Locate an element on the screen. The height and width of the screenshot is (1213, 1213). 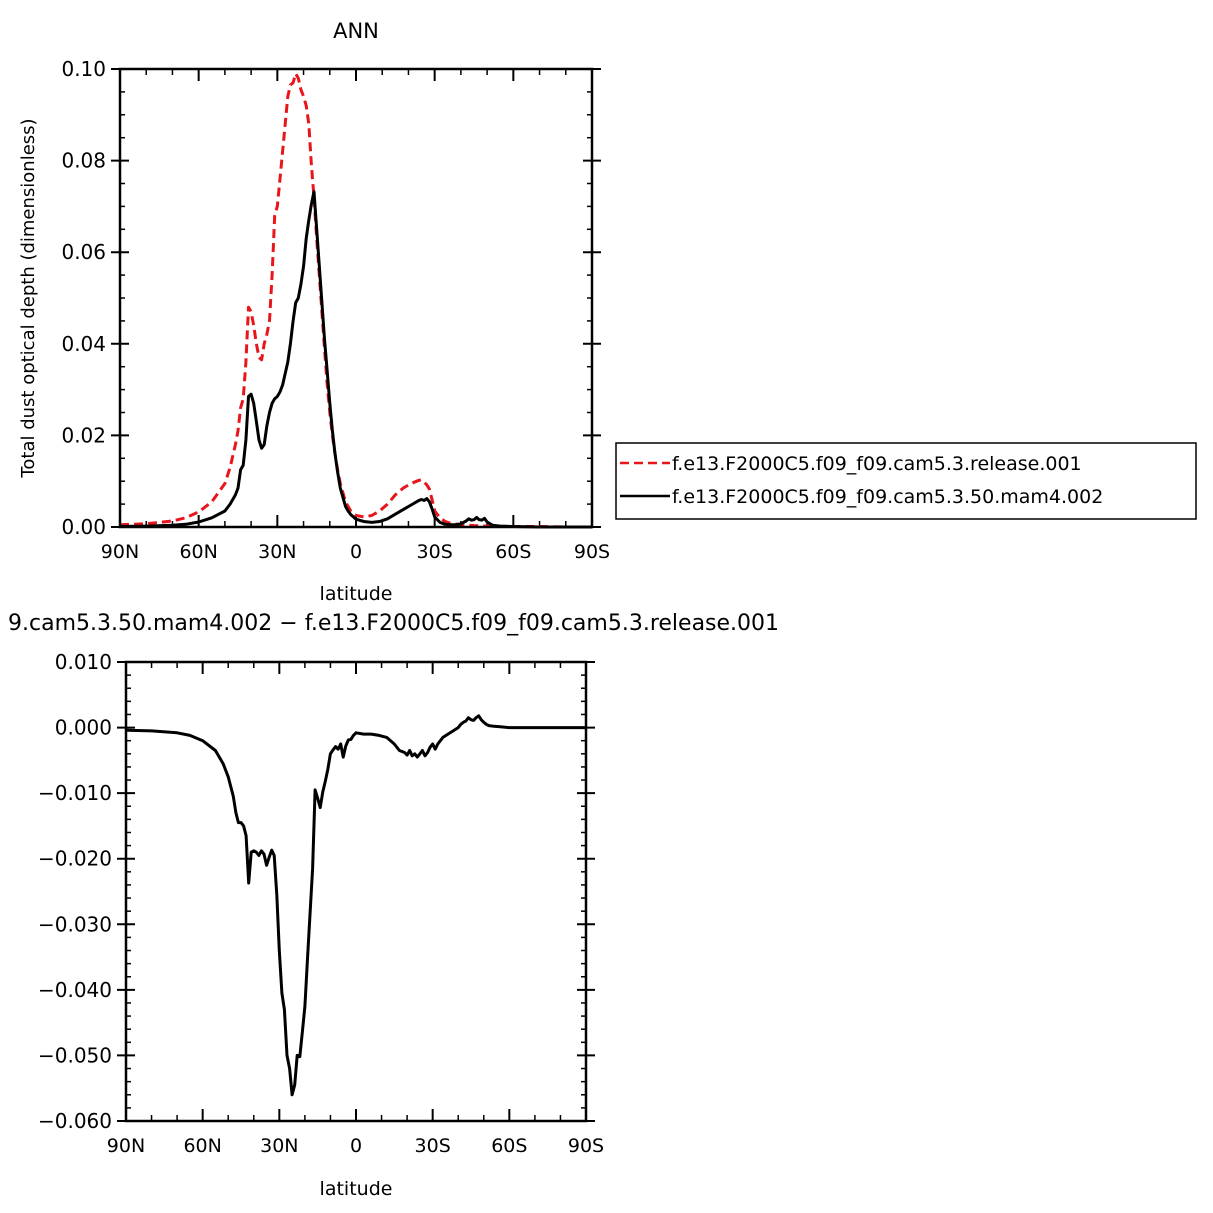
top-ylabel: Total dust optical depth (dimensionless) is located at coordinates (28, 298).